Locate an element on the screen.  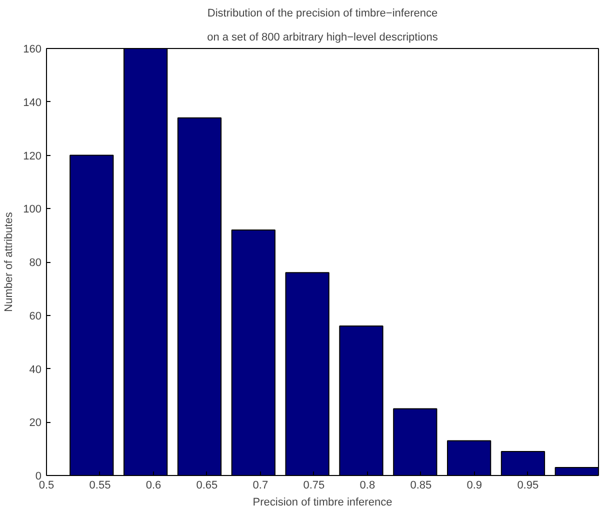
x-tick-label: 0.5 is located at coordinates (46, 486).